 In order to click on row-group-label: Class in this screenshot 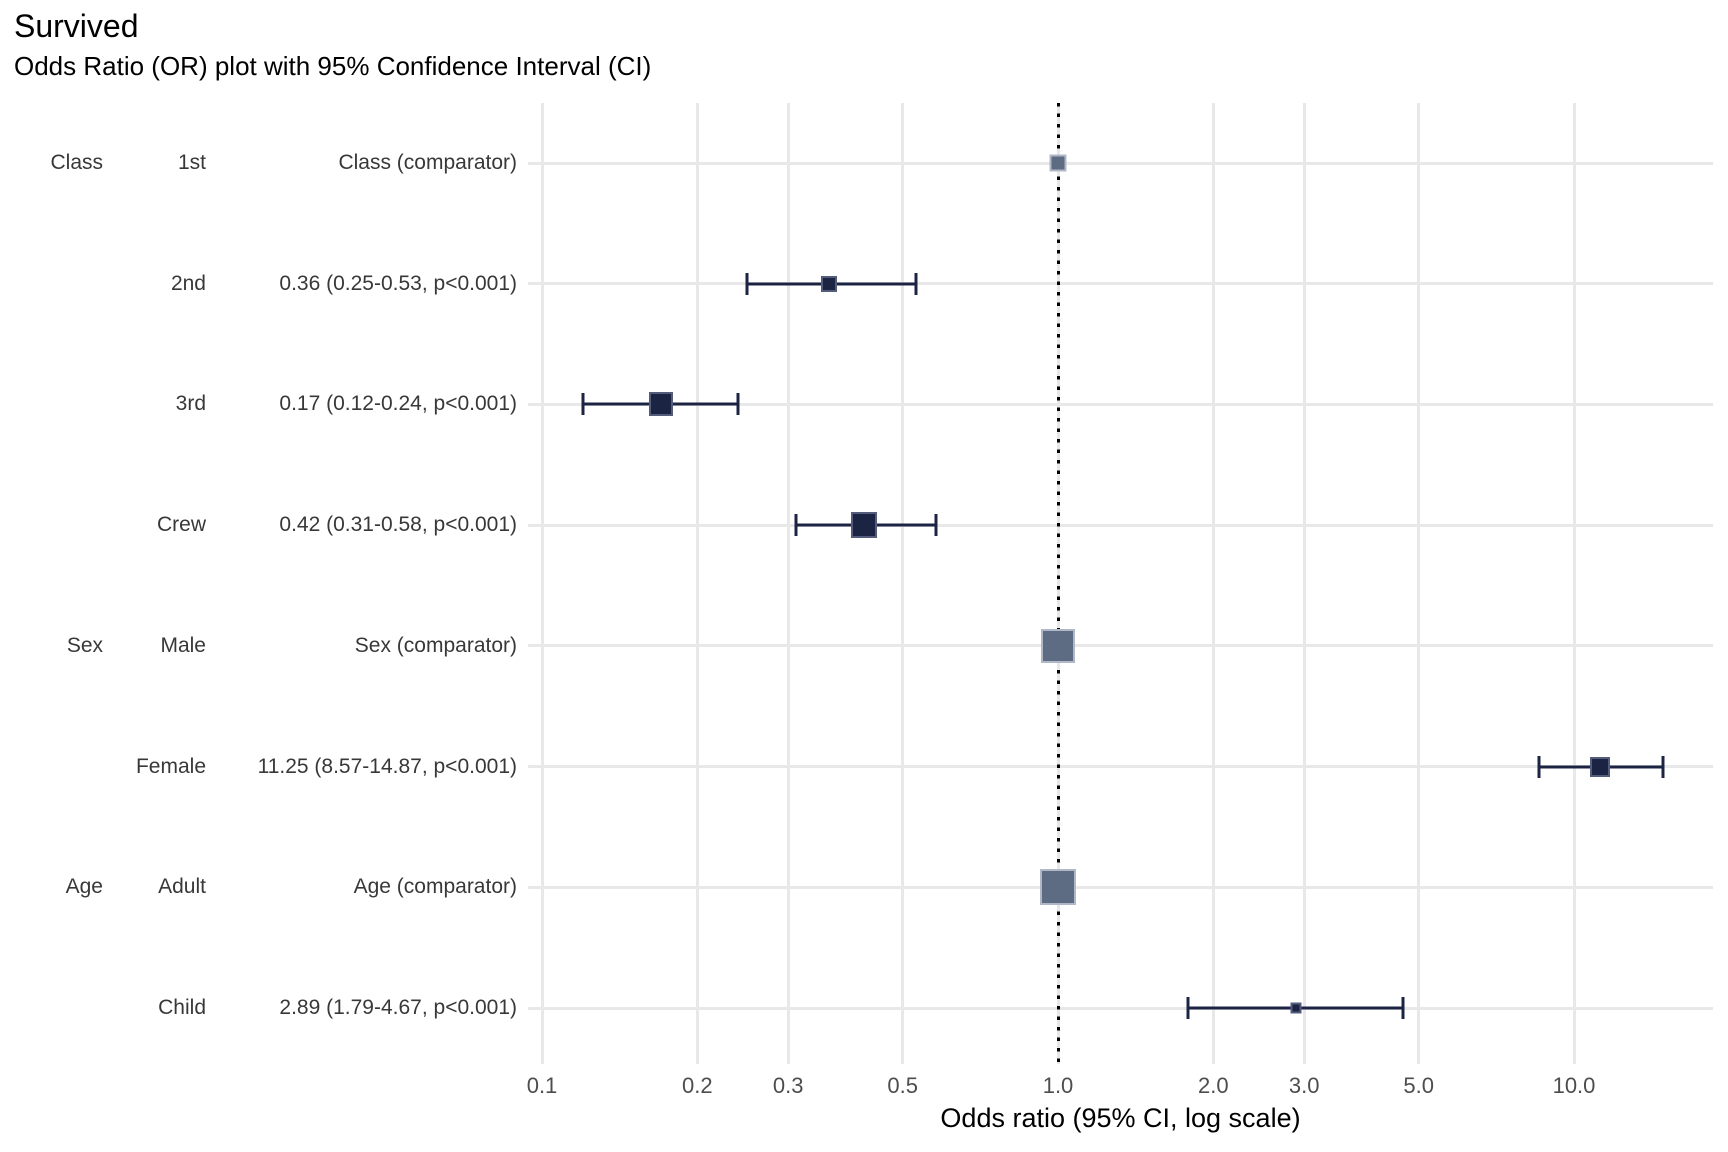, I will do `click(76, 162)`.